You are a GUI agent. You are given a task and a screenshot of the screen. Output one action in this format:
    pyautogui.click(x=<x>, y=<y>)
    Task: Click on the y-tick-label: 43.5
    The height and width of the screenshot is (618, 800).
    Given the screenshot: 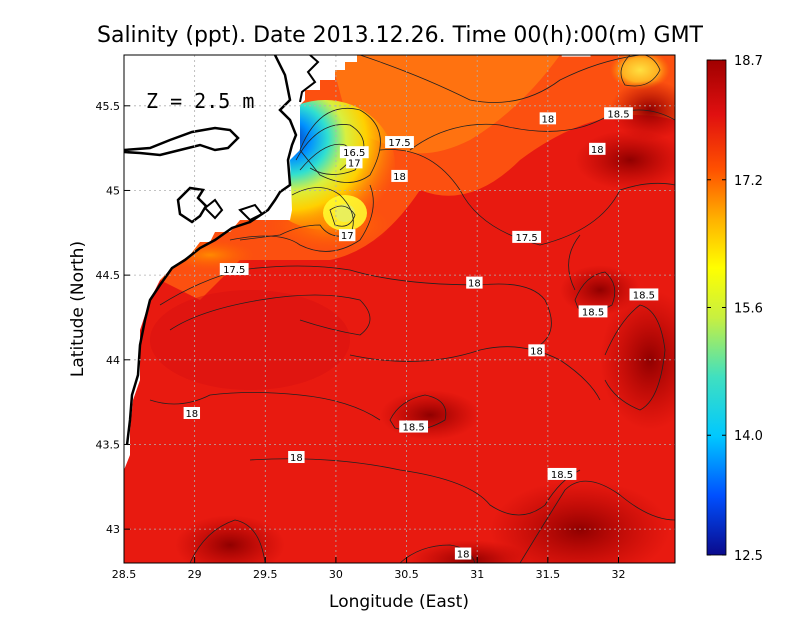 What is the action you would take?
    pyautogui.click(x=108, y=444)
    